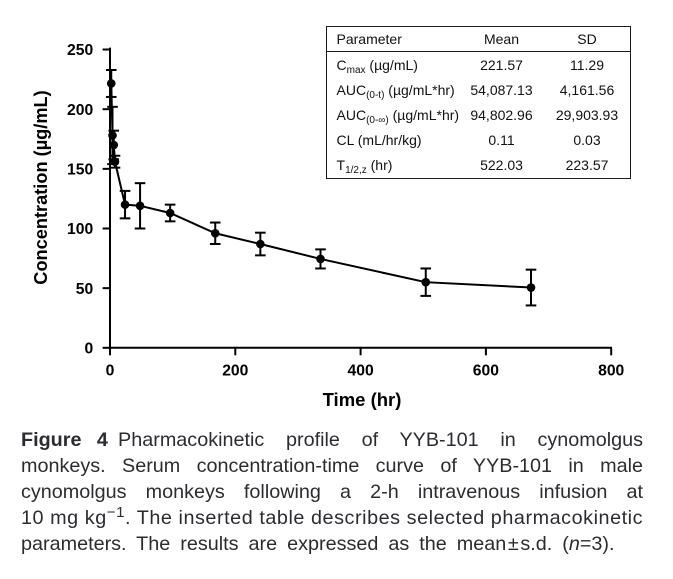  Describe the element at coordinates (41, 187) in the screenshot. I see `svg-text: Concentration (µg/mL)` at that location.